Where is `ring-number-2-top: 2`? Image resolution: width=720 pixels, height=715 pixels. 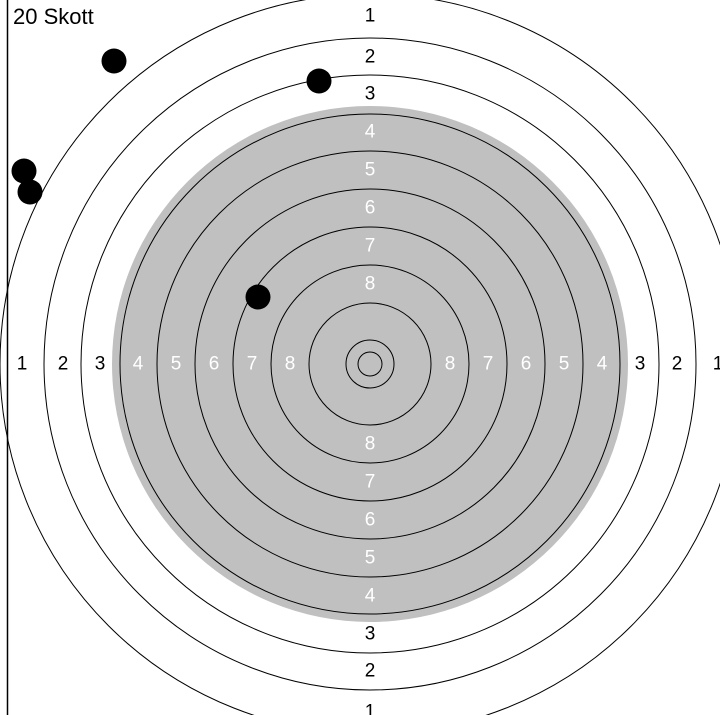 ring-number-2-top: 2 is located at coordinates (370, 57).